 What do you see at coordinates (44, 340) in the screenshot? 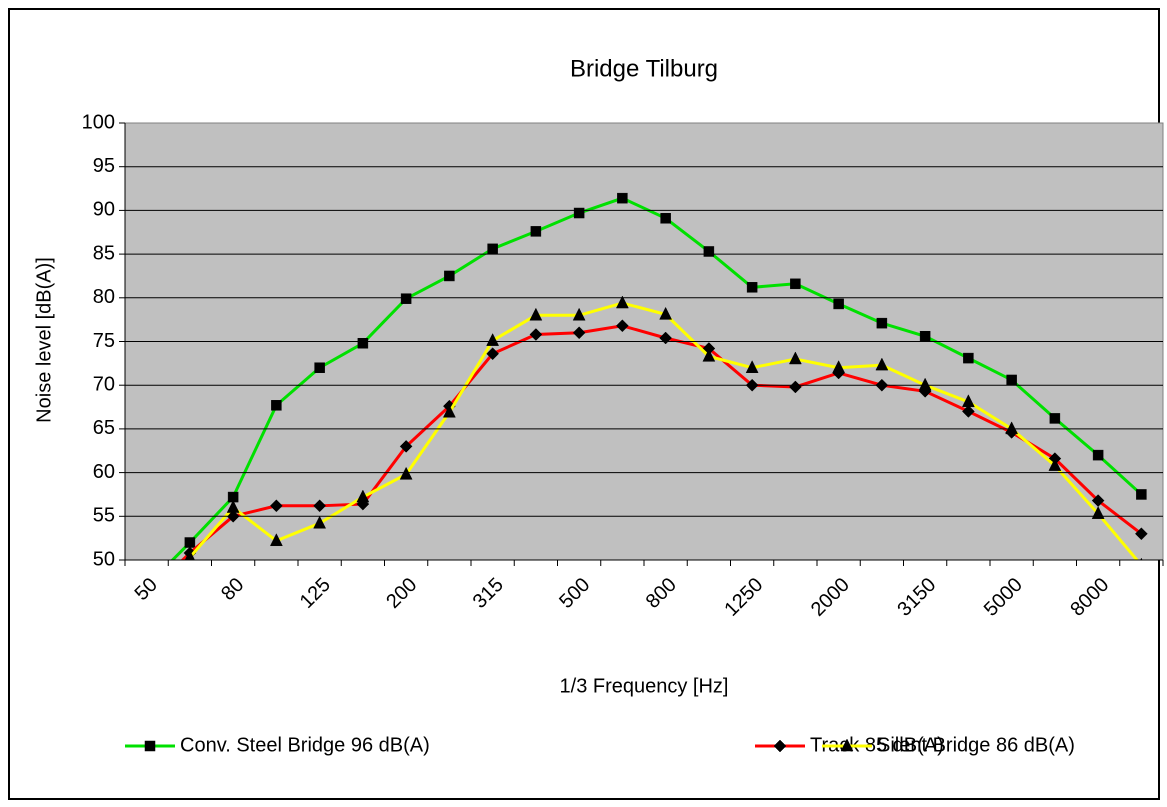
I see `y-axis-title: Noise level [dB(A)]` at bounding box center [44, 340].